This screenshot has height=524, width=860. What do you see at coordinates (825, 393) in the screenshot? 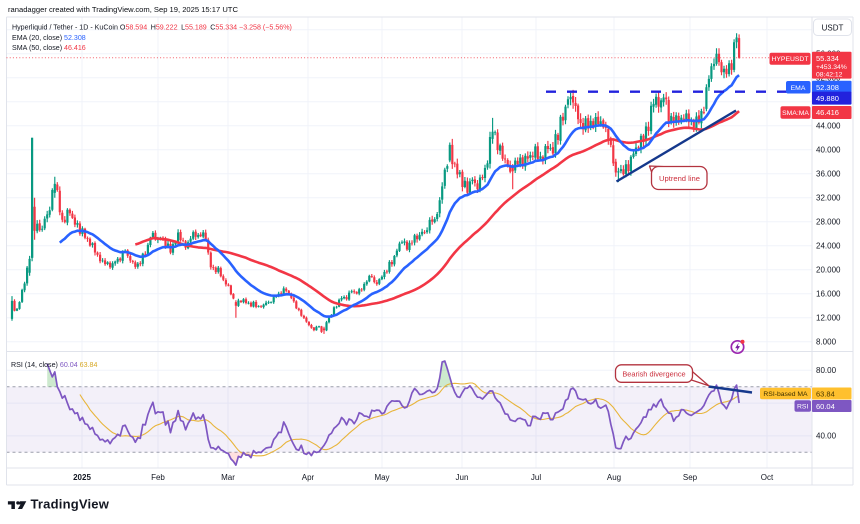
I see `svg-text: 63.84` at bounding box center [825, 393].